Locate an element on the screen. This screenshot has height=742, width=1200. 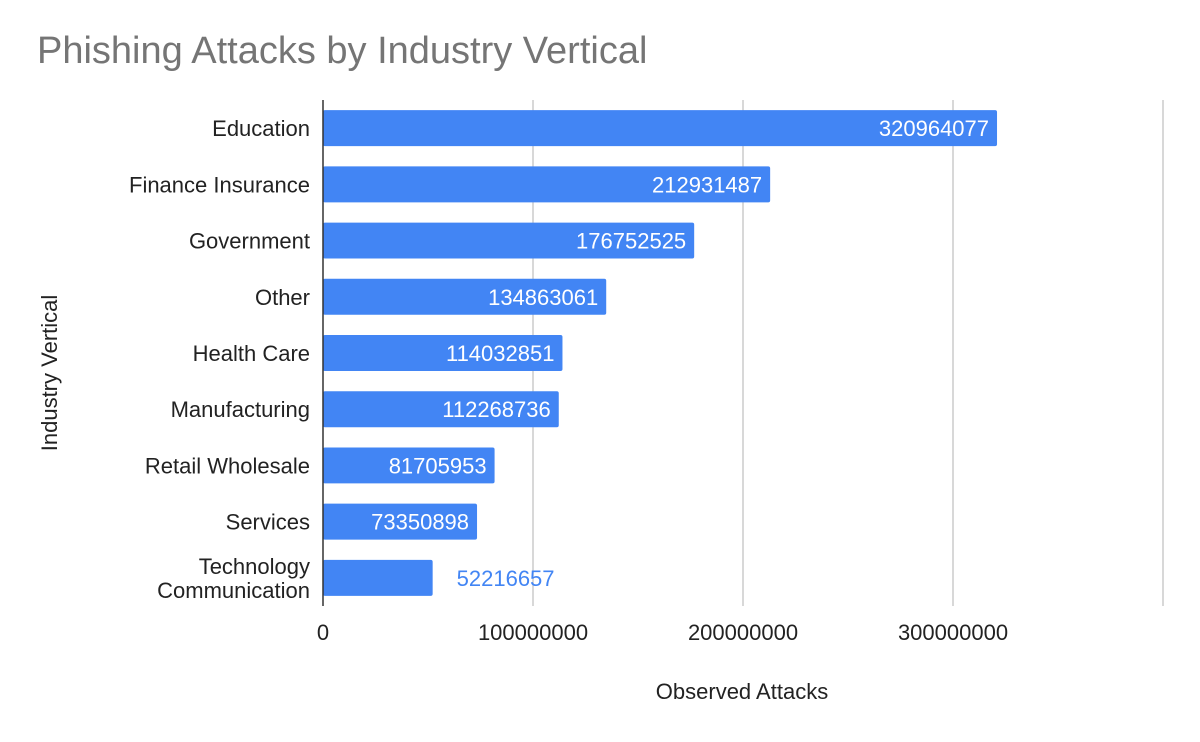
category-label: Finance Insurance is located at coordinates (219, 184).